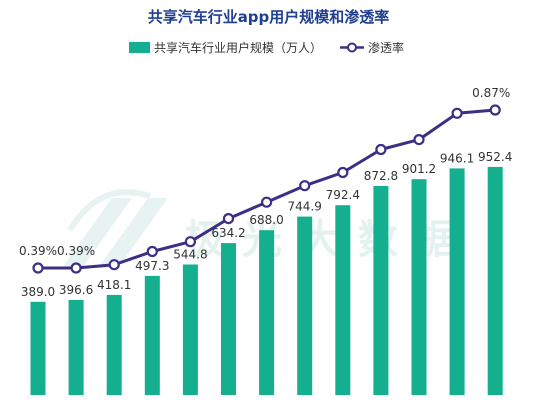 This screenshot has height=400, width=537. Describe the element at coordinates (269, 17) in the screenshot. I see `chart-title: 共享汽车行业app用户规模和渗透率` at that location.